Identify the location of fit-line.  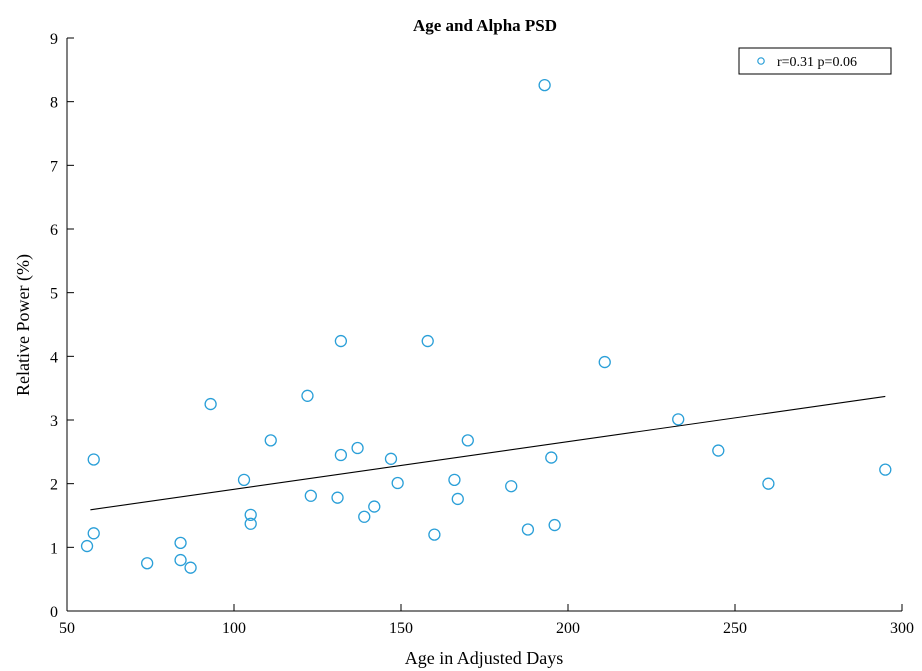
(488, 453).